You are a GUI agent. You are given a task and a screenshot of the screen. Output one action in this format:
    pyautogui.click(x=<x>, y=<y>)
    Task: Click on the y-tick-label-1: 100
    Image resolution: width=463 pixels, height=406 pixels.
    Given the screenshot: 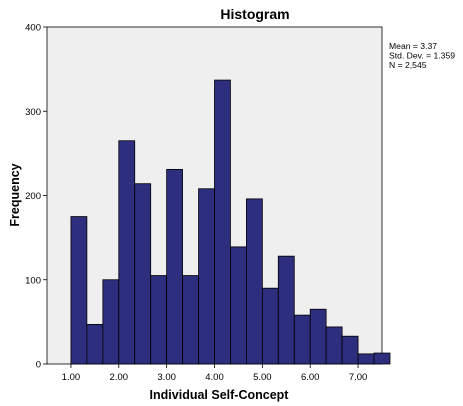 What is the action you would take?
    pyautogui.click(x=33, y=280)
    